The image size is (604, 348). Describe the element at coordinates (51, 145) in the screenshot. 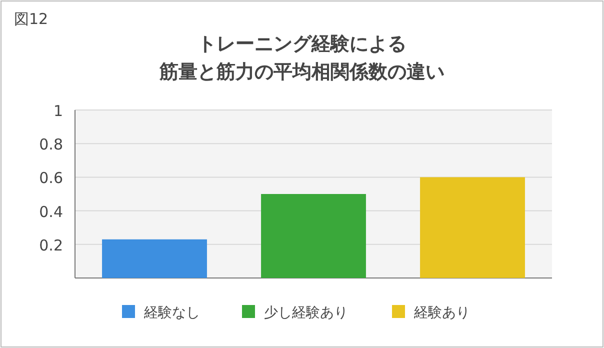

I see `y-tick-label: 0.8` at that location.